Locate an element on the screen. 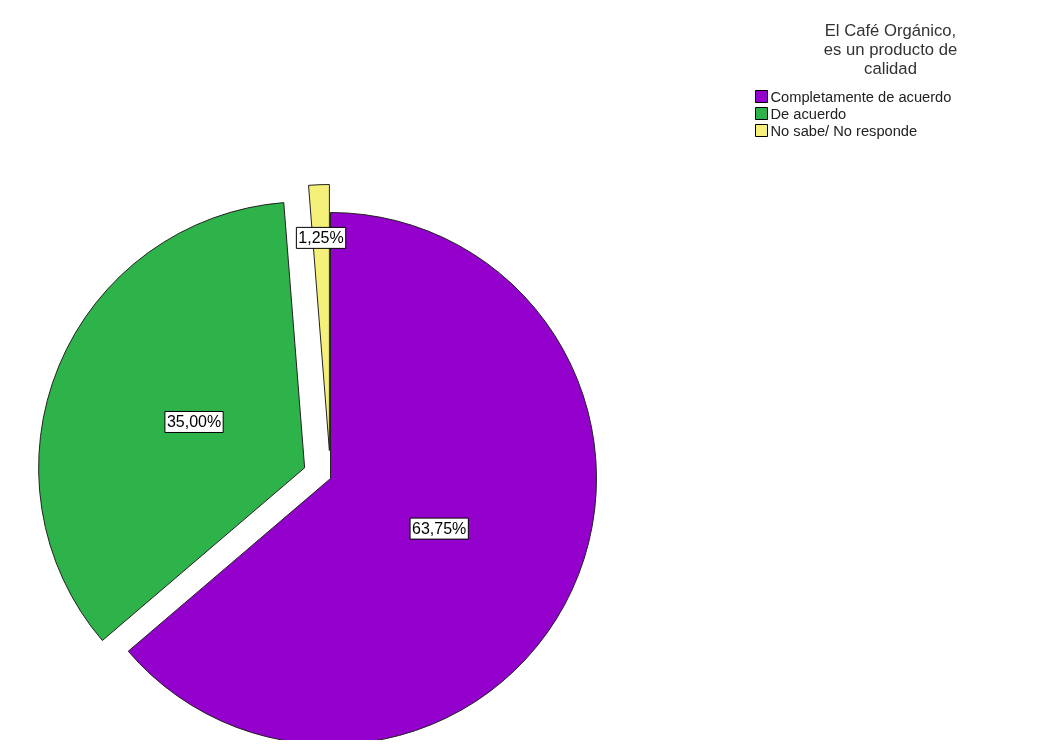 The width and height of the screenshot is (1045, 744). data-label: 63,75% is located at coordinates (439, 529).